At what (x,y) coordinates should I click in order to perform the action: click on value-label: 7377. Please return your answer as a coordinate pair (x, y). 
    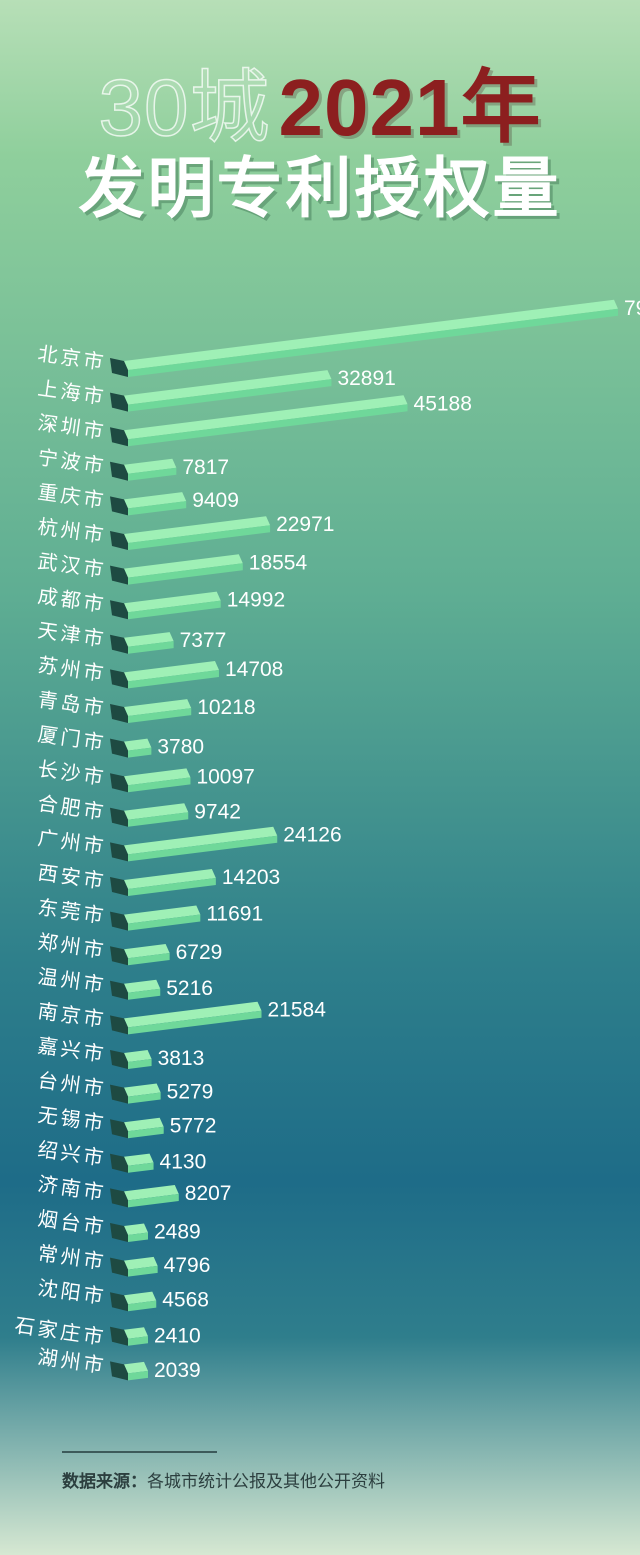
    Looking at the image, I should click on (203, 640).